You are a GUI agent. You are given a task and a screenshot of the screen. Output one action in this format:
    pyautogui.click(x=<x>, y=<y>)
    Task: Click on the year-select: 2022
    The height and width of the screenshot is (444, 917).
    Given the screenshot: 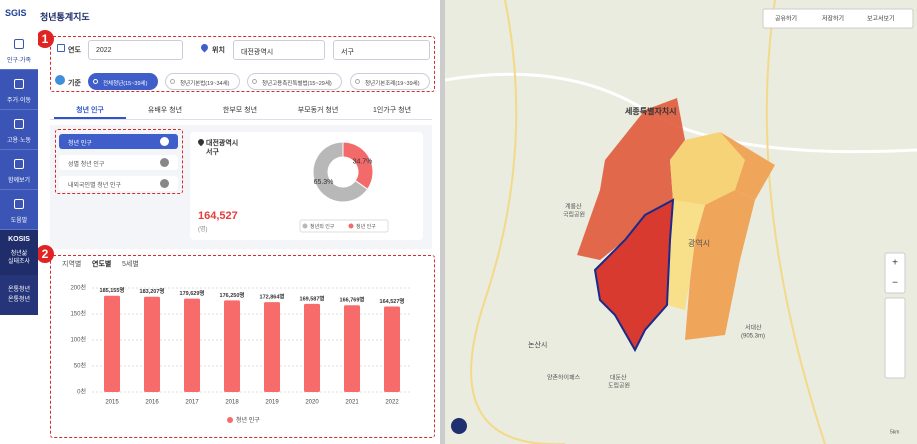 What is the action you would take?
    pyautogui.click(x=135, y=50)
    